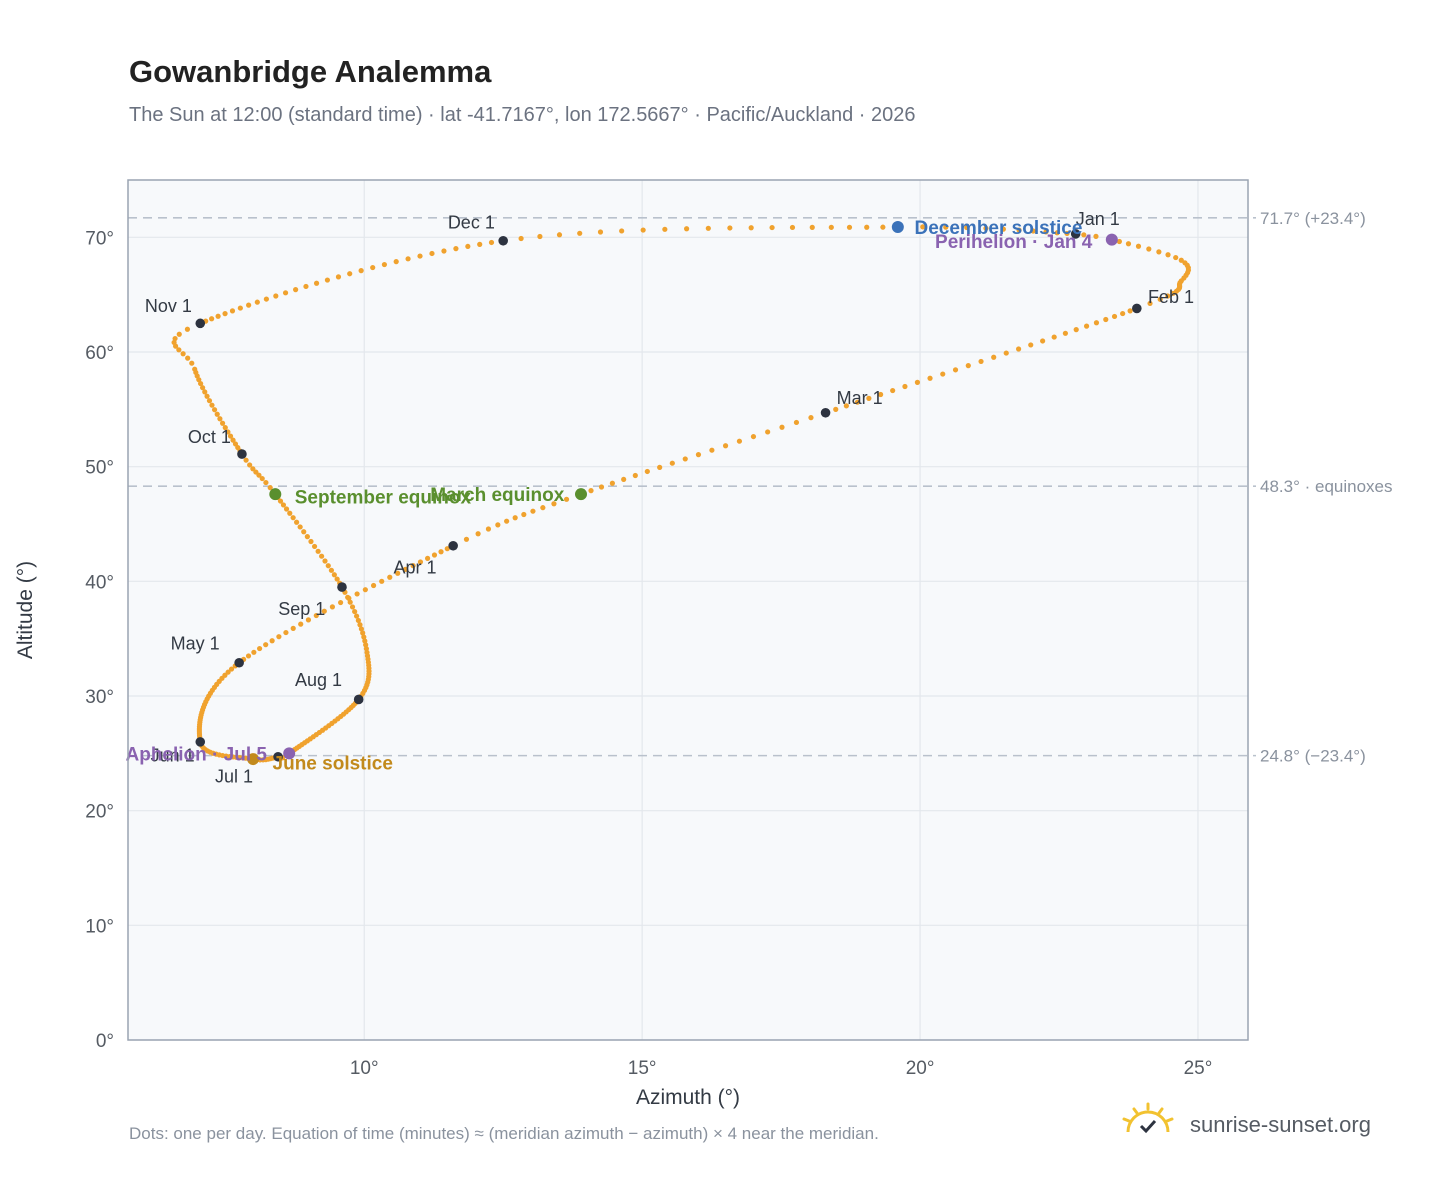 The height and width of the screenshot is (1188, 1448). I want to click on reference-line-label: 71.7° (+23.4°), so click(1313, 218).